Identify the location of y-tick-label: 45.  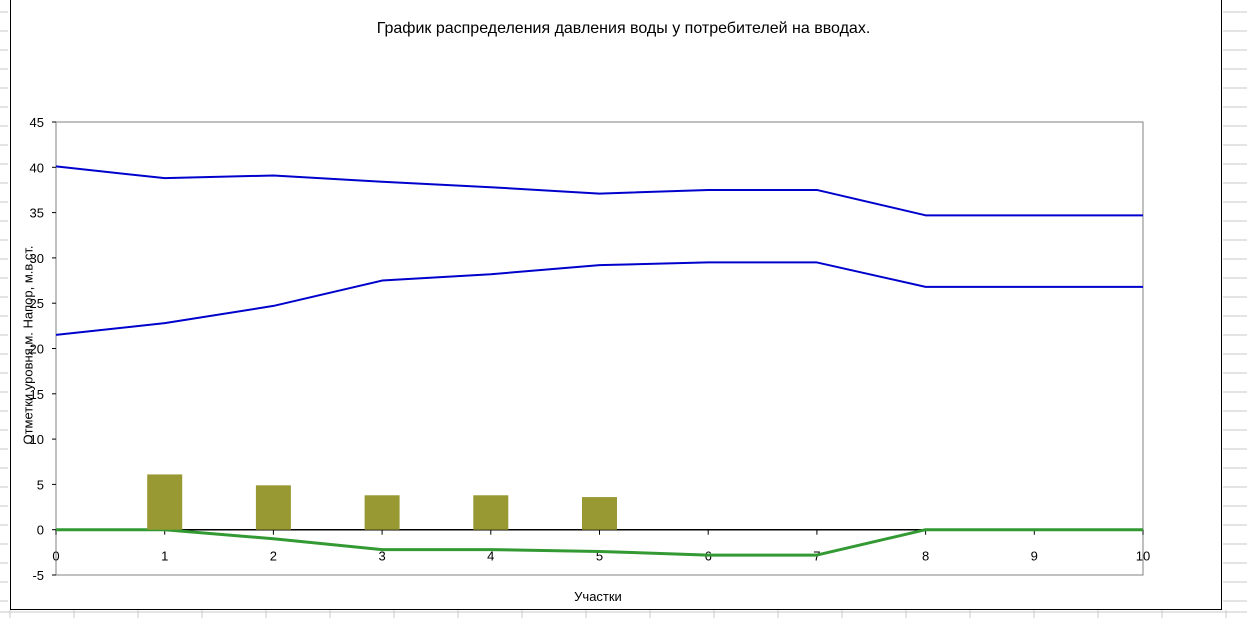
(37, 122).